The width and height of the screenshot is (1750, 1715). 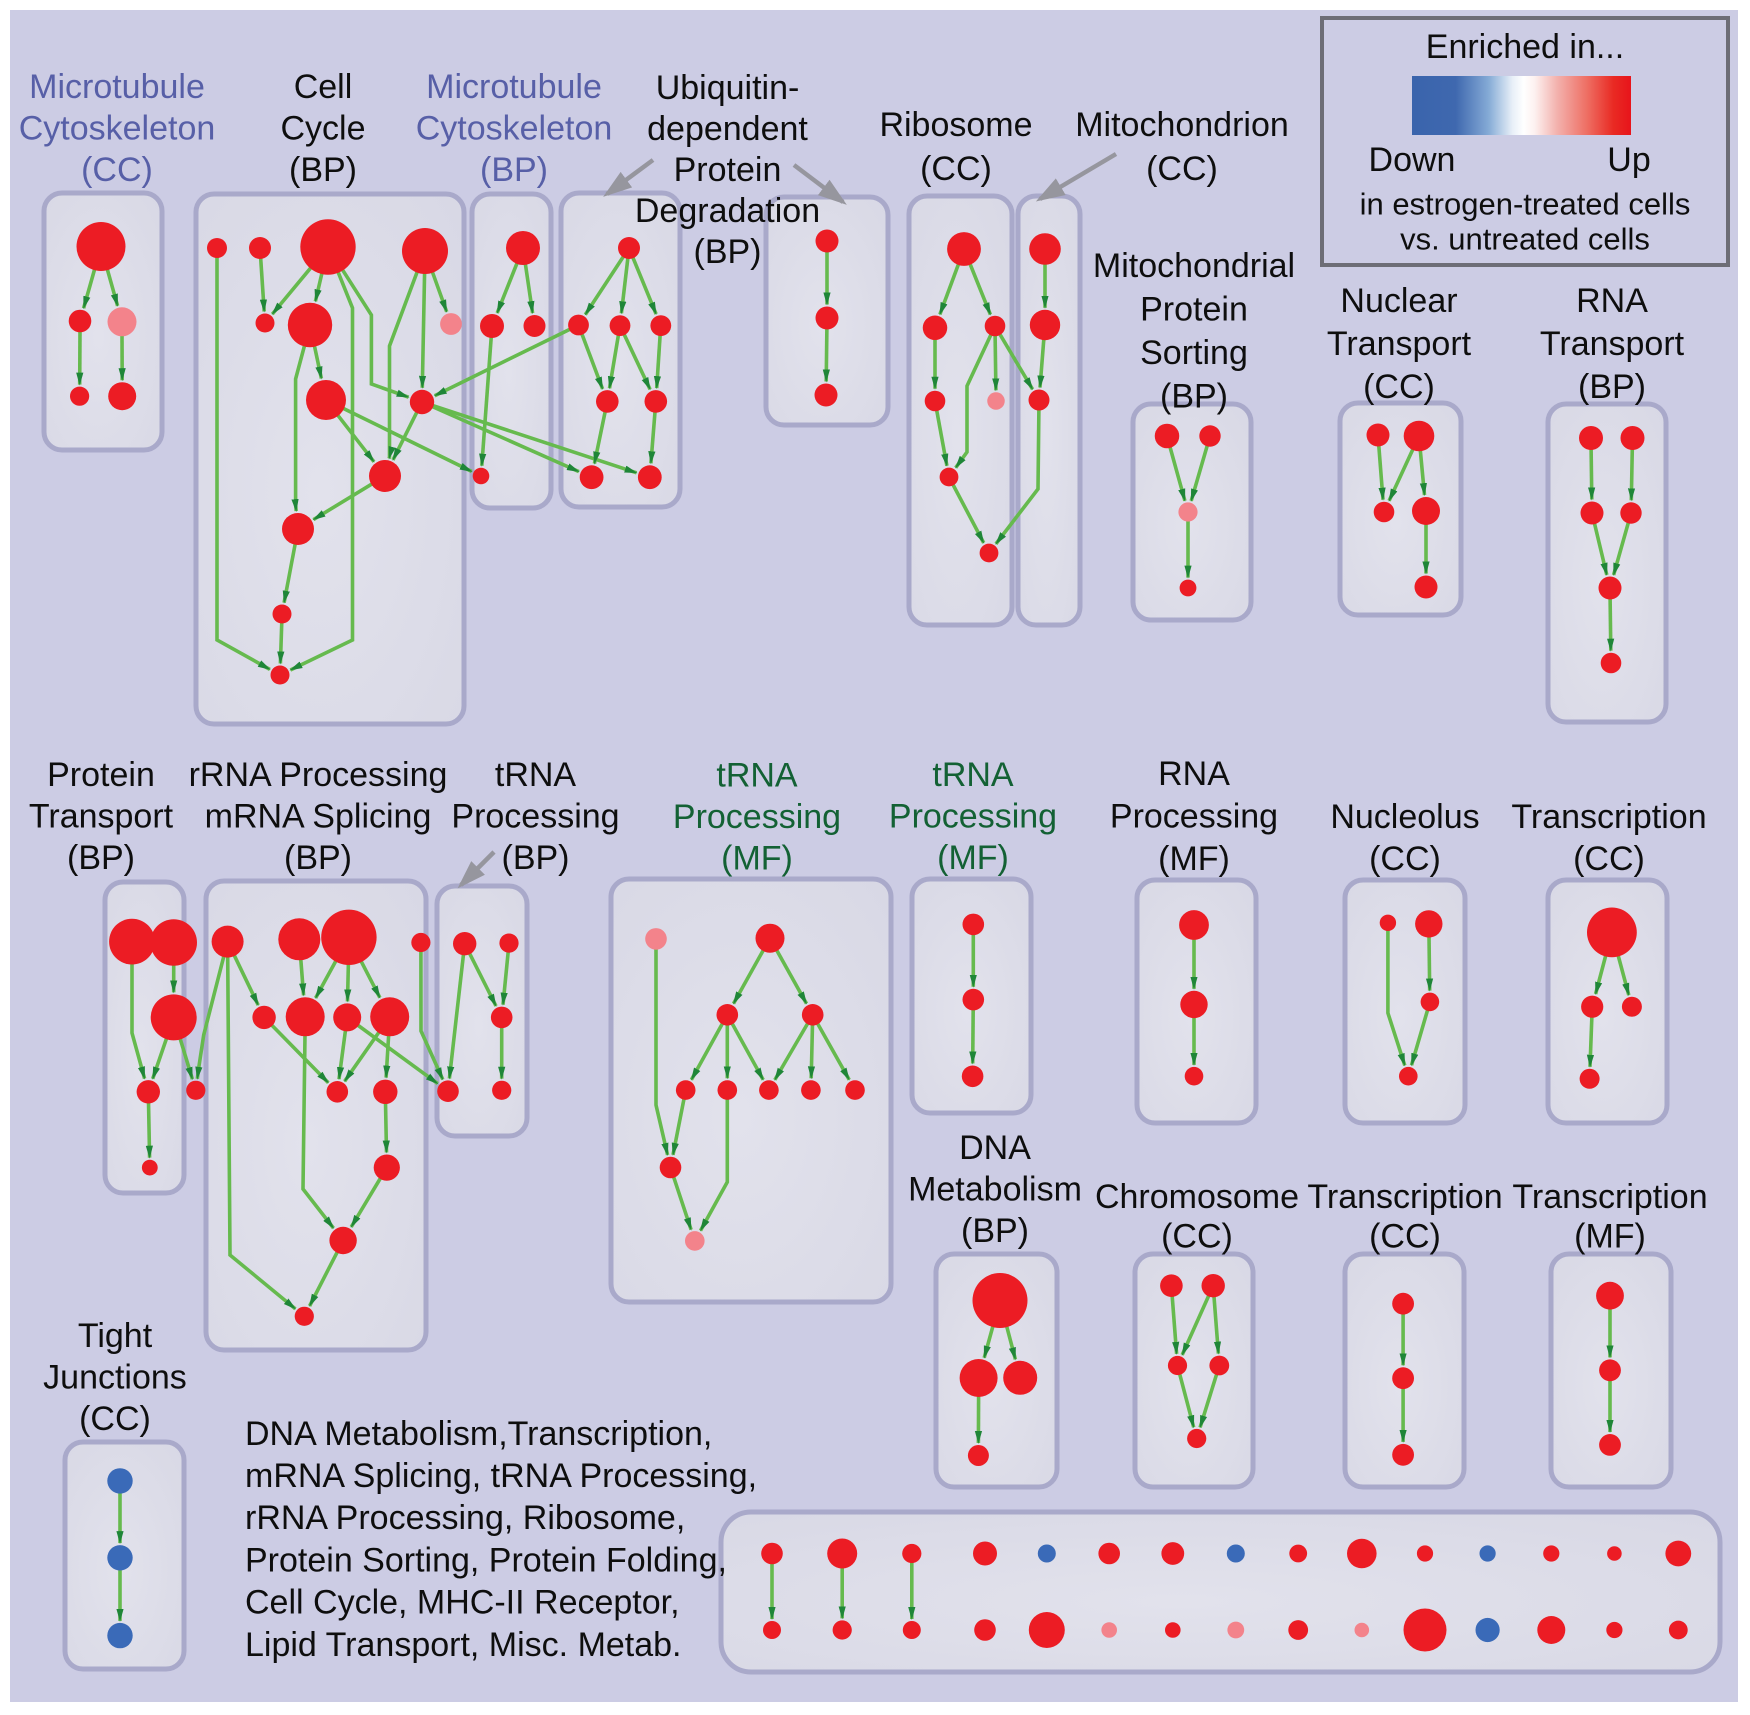 I want to click on svg-text: Mitochondrial, so click(x=1194, y=266).